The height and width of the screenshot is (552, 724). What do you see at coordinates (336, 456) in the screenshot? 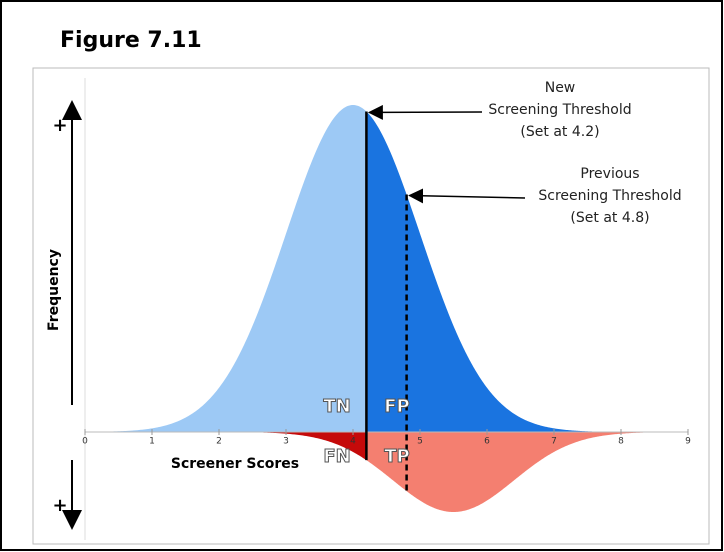
I see `region-label: FN` at bounding box center [336, 456].